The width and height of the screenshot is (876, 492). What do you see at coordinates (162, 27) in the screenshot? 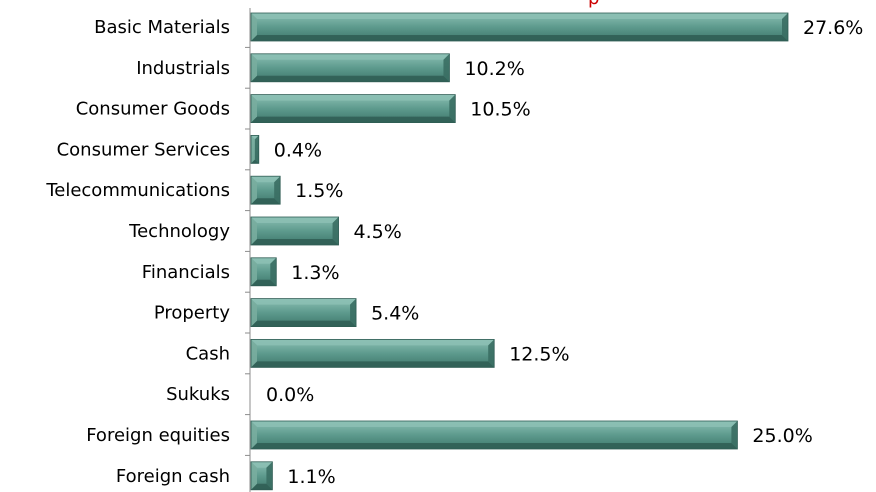
I see `category-label: Basic Materials` at bounding box center [162, 27].